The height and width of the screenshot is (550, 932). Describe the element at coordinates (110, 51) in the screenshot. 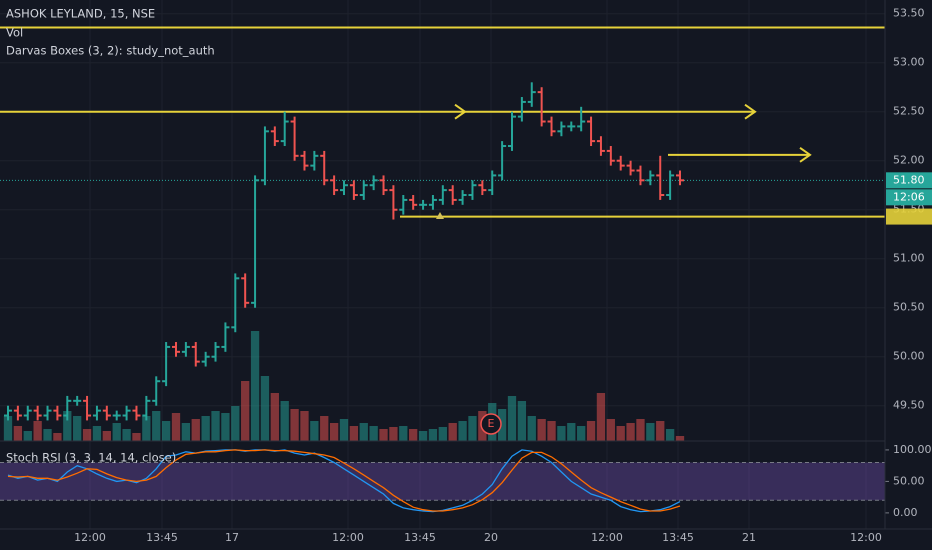

I see `indicator-label: Darvas Boxes (3, 2): study_not_auth` at that location.